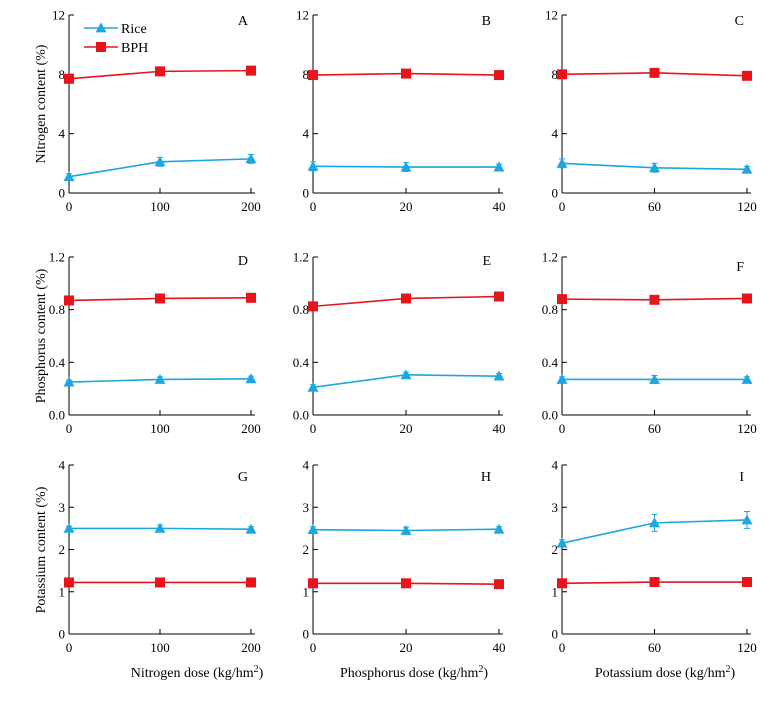 The image size is (772, 712). Describe the element at coordinates (555, 74) in the screenshot. I see `y-tick-label: 8` at that location.